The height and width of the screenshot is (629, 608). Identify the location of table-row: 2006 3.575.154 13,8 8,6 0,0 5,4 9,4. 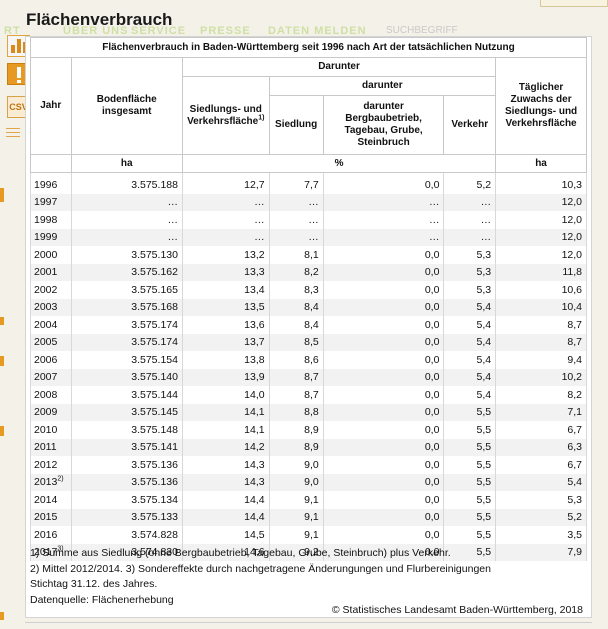
(308, 360).